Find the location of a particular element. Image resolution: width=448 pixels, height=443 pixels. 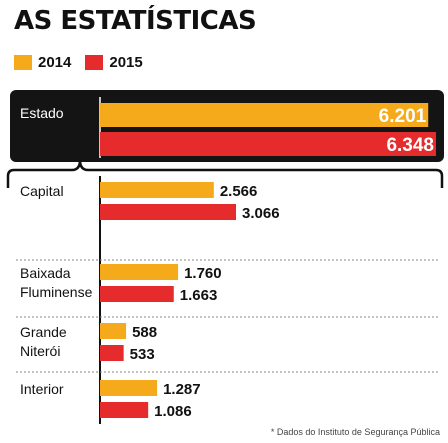

category-label-baixada: Baixada Fluminense is located at coordinates (56, 283).